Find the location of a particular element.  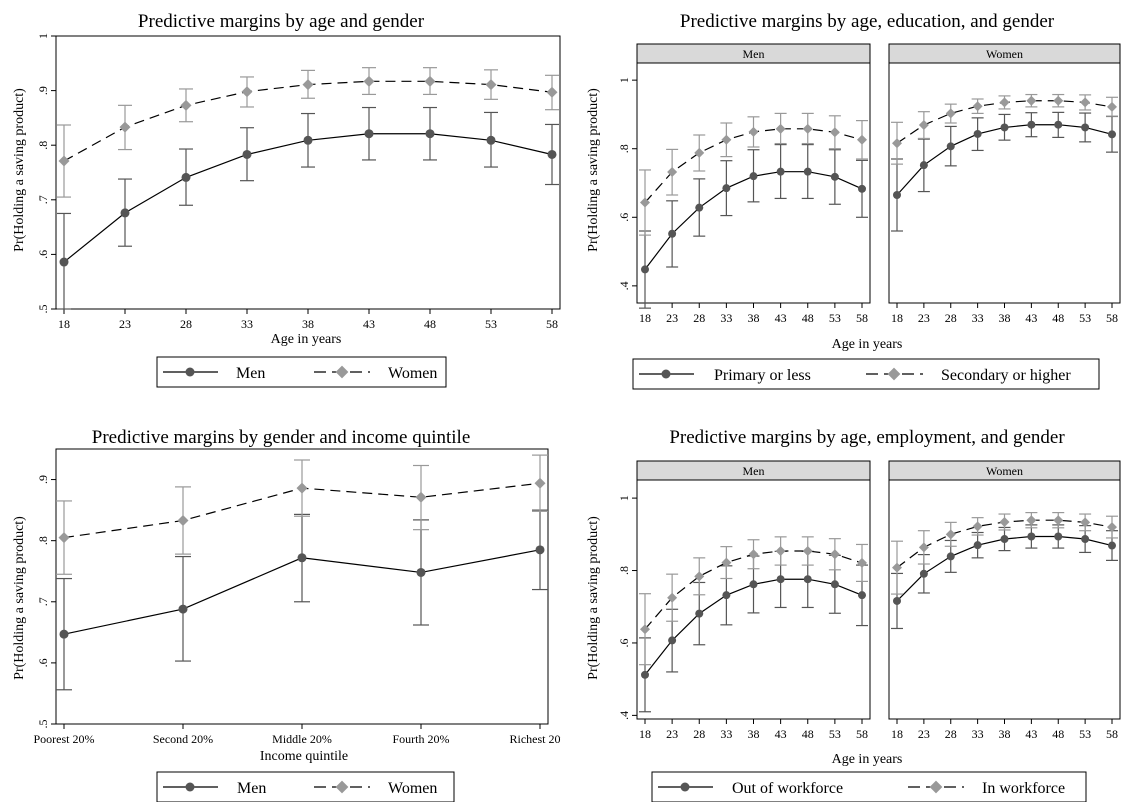

legend-women-marker is located at coordinates (342, 372).